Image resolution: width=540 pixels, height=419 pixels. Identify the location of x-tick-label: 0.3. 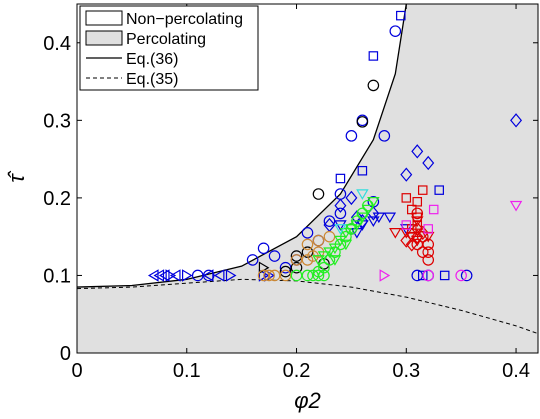
(406, 371).